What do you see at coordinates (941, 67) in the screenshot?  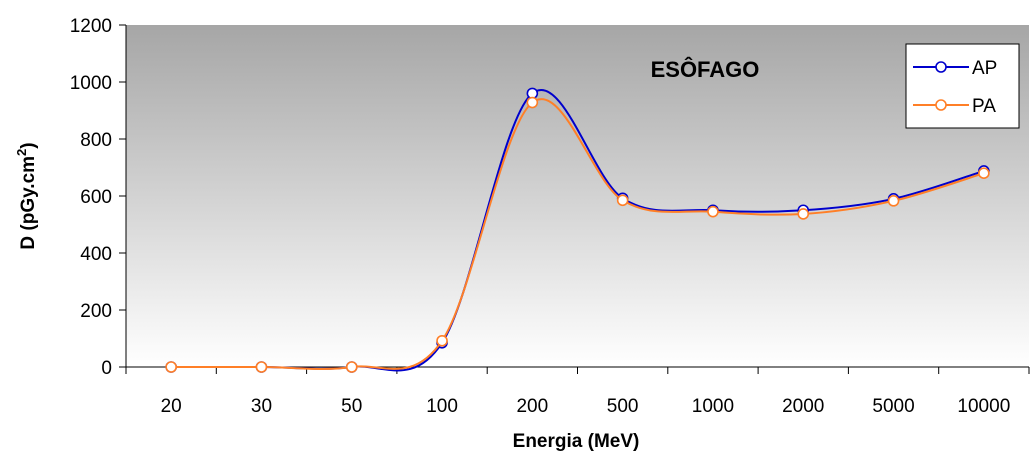 I see `legend-marker-ap` at bounding box center [941, 67].